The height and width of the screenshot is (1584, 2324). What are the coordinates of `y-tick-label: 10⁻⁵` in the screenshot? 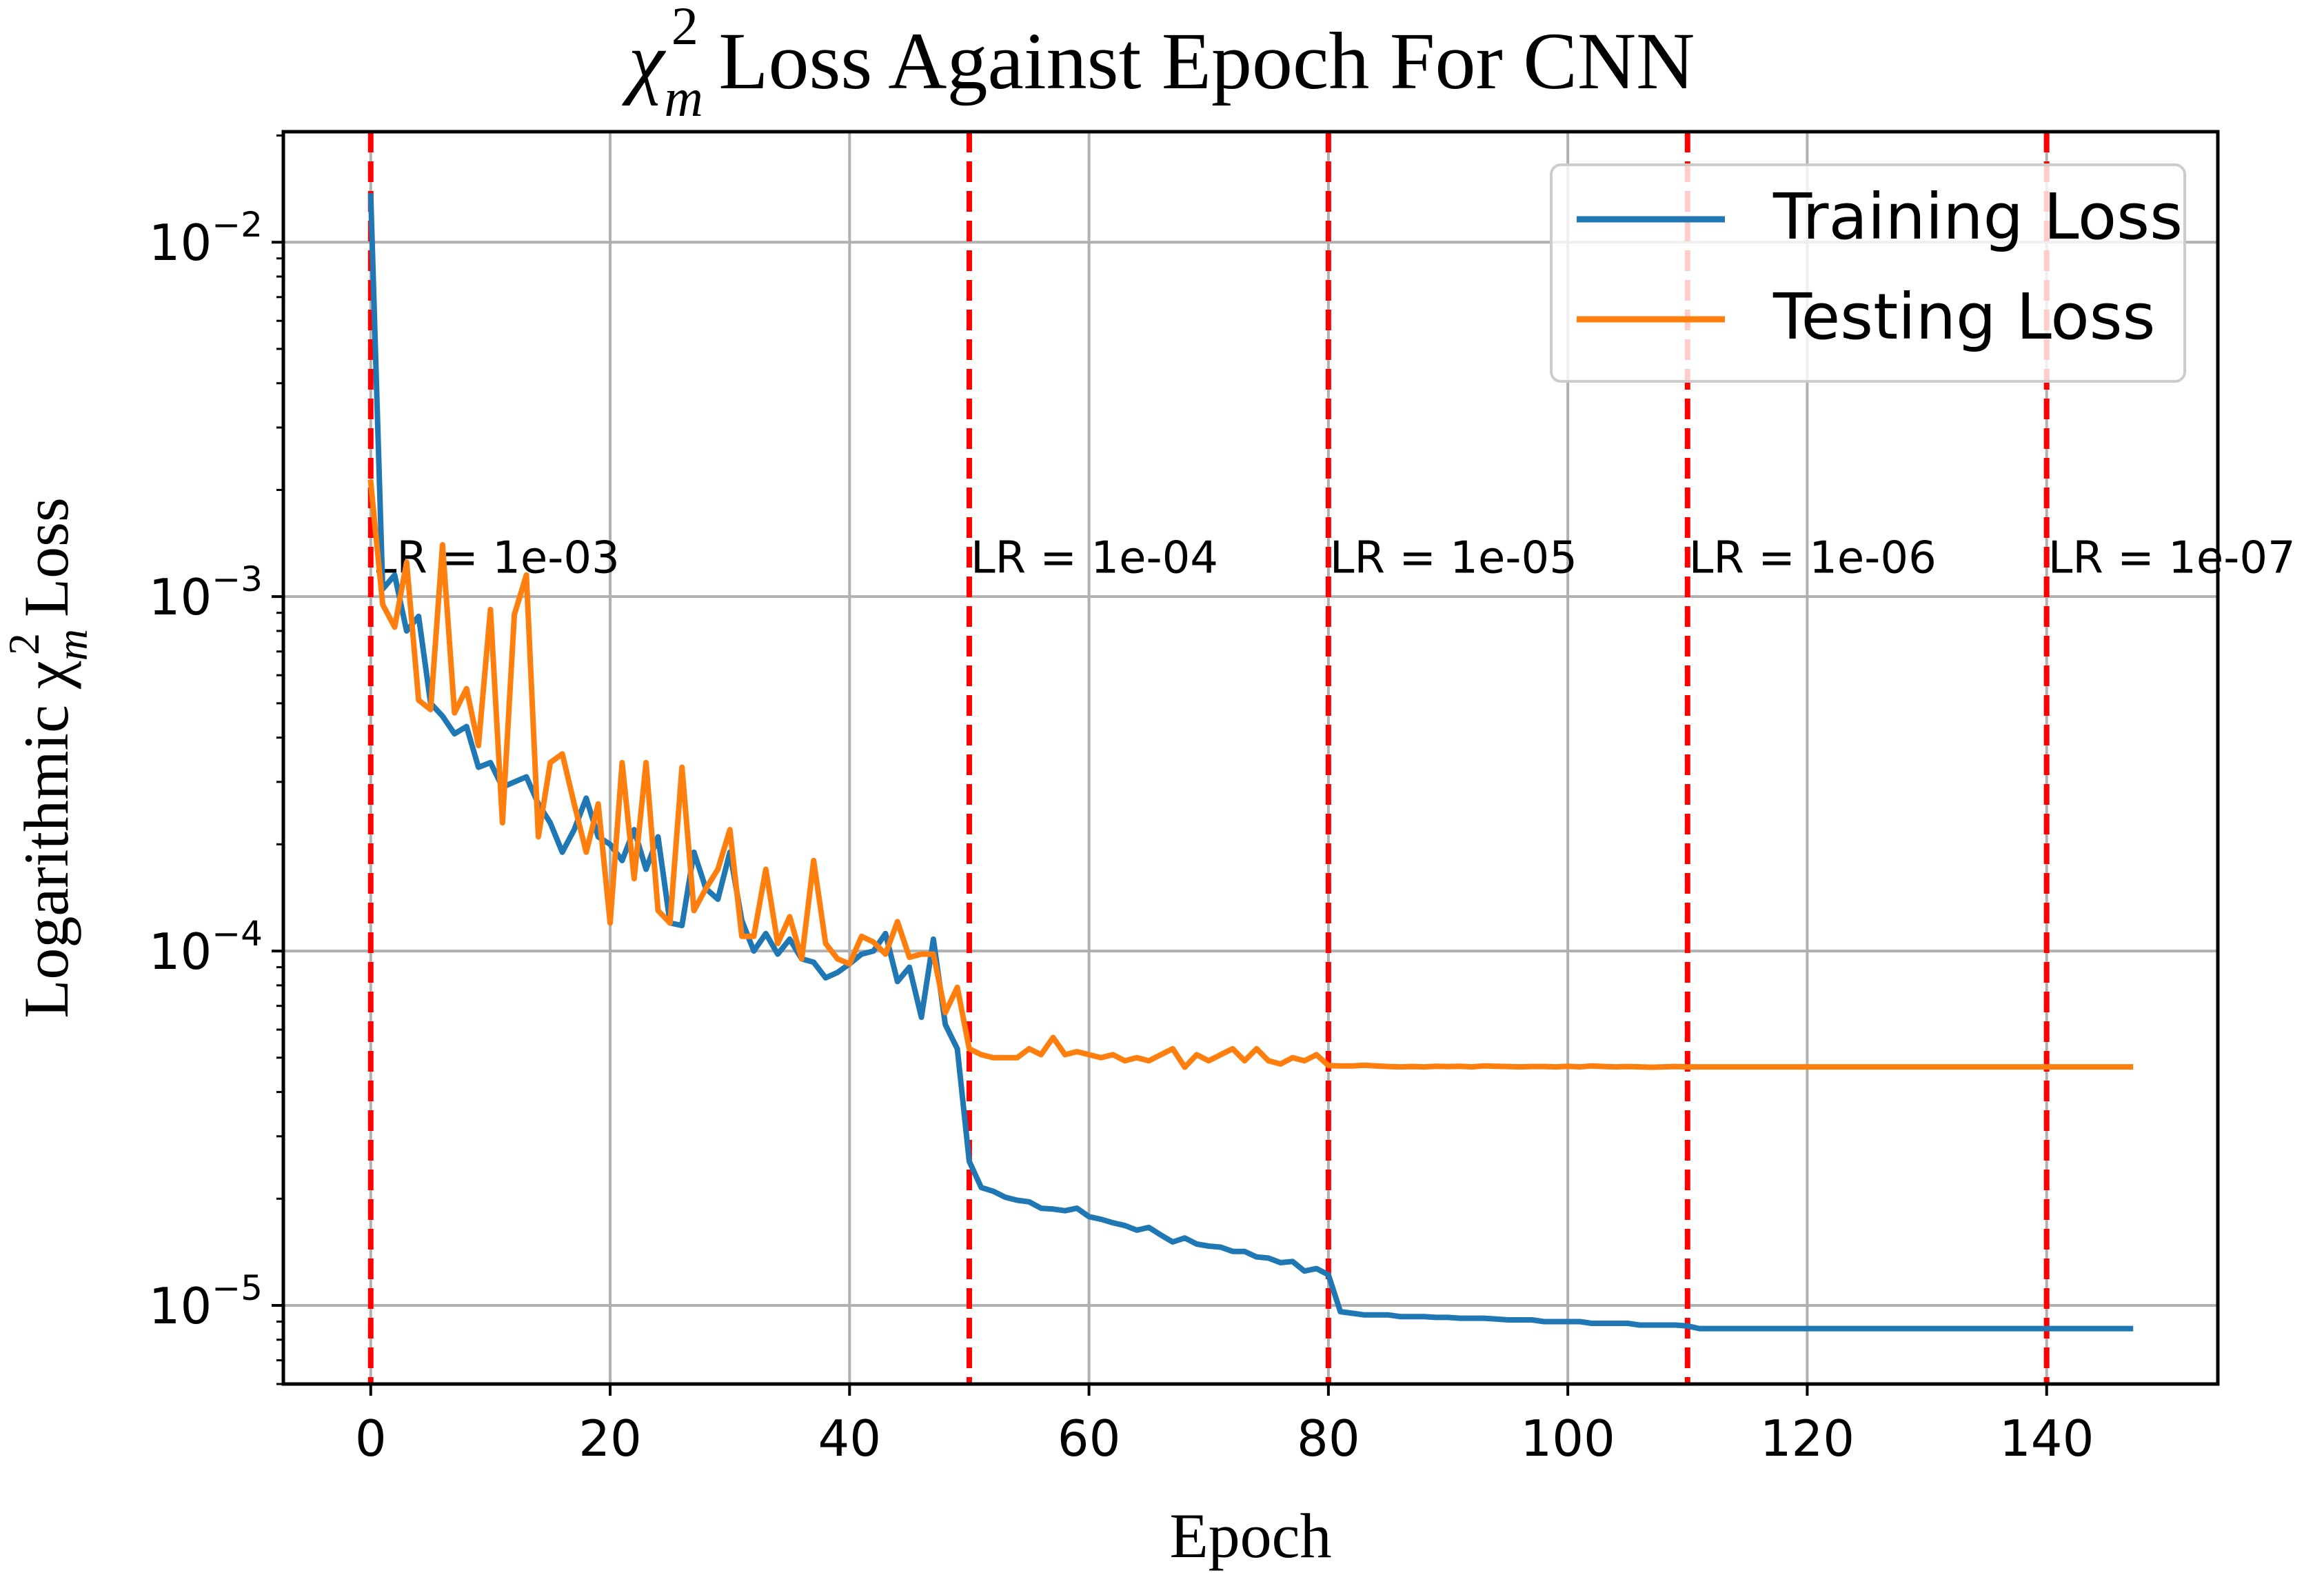 It's located at (206, 1301).